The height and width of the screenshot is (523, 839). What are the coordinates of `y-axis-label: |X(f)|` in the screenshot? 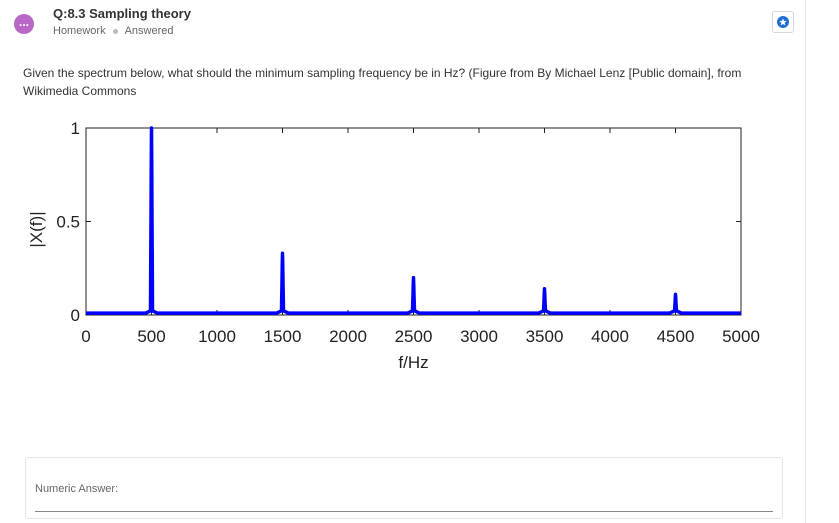 It's located at (36, 229).